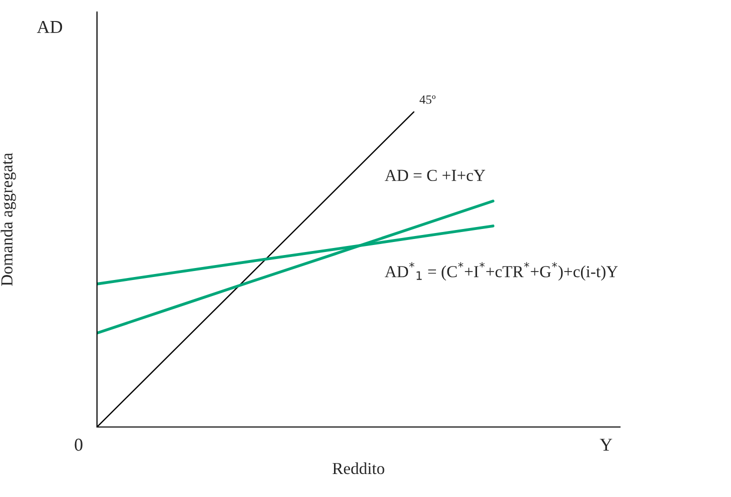  I want to click on series-label: AD = C +I+cY, so click(435, 176).